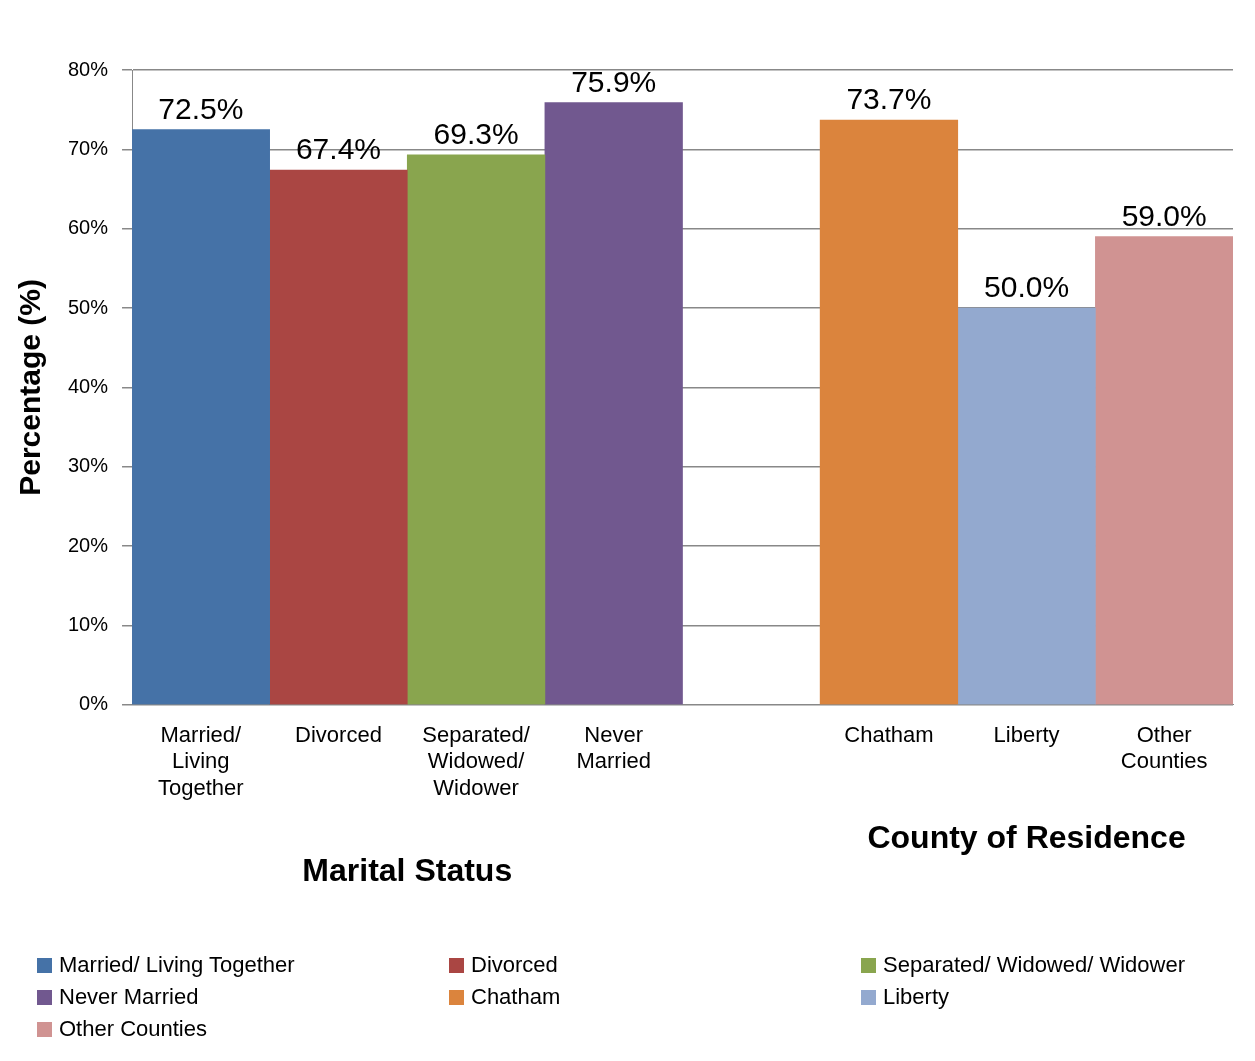 The width and height of the screenshot is (1255, 1061). Describe the element at coordinates (338, 735) in the screenshot. I see `x-tick-label: Divorced` at that location.